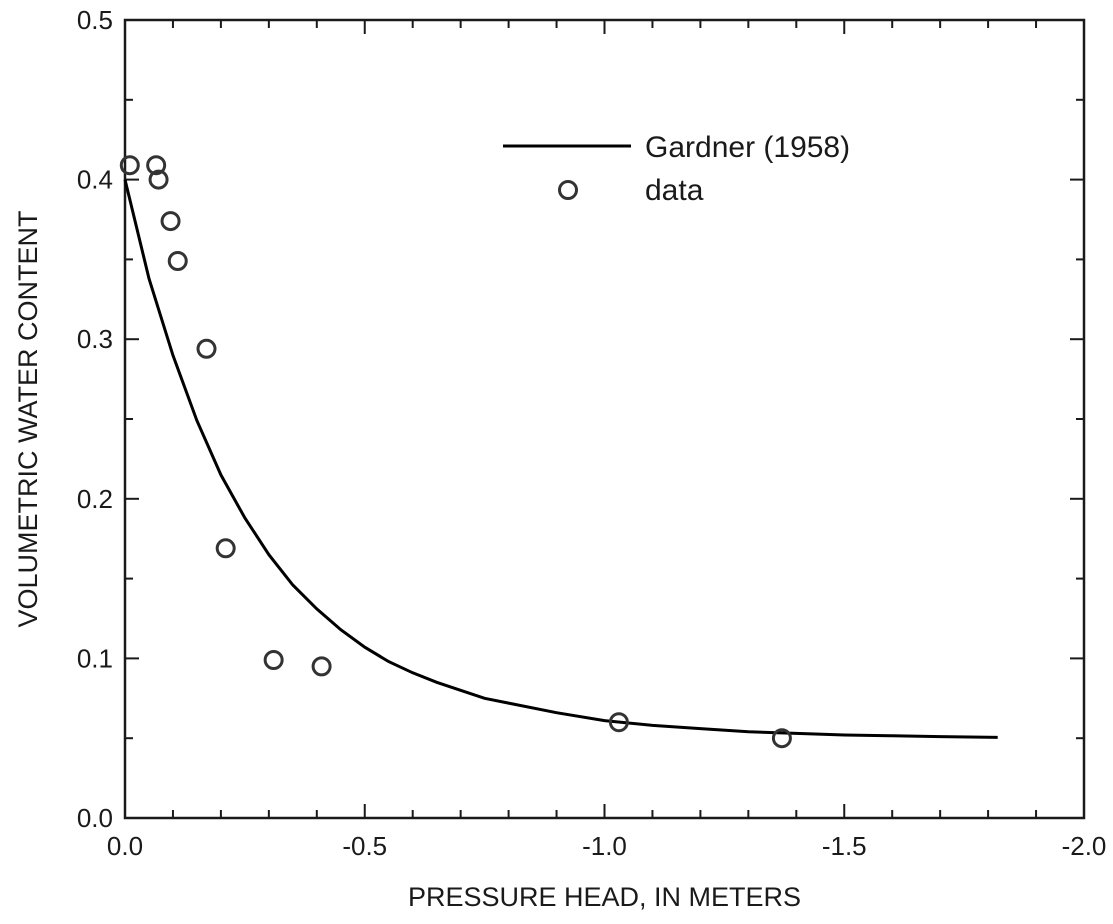  I want to click on x-tick-label: -1.5, so click(844, 846).